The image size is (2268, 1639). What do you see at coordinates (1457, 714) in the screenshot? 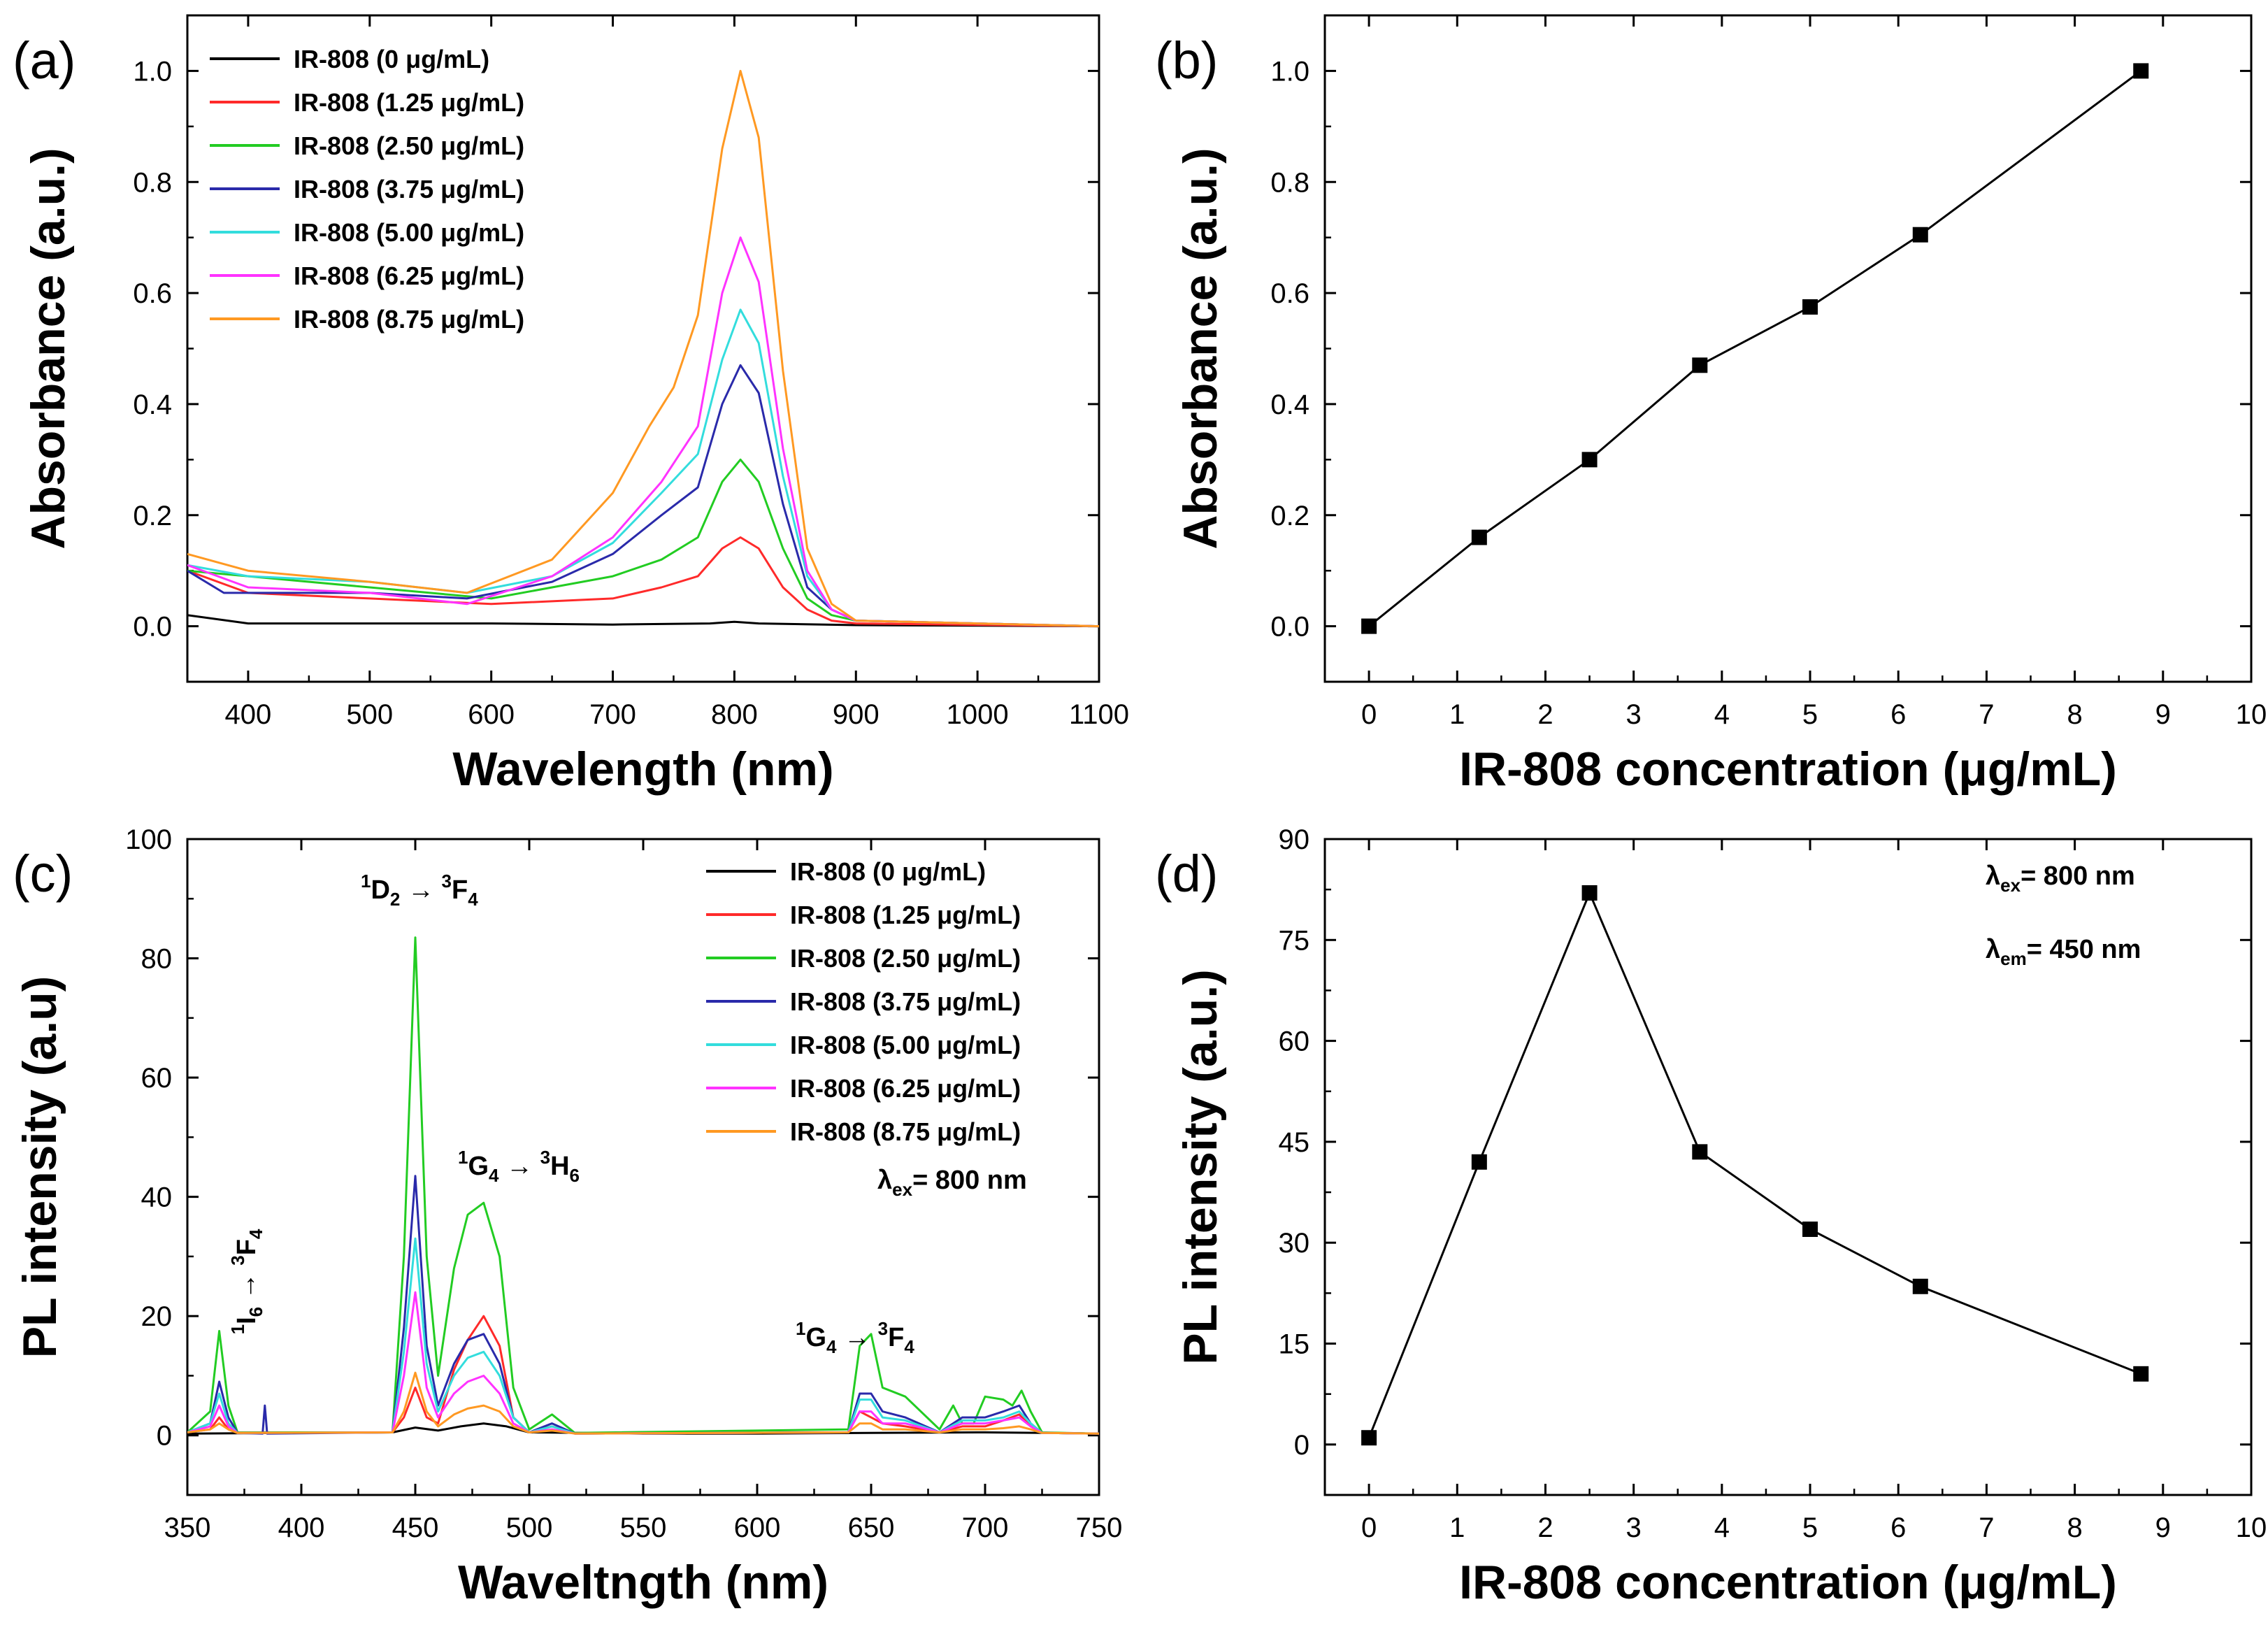
I see `x-tick-label: 1` at bounding box center [1457, 714].